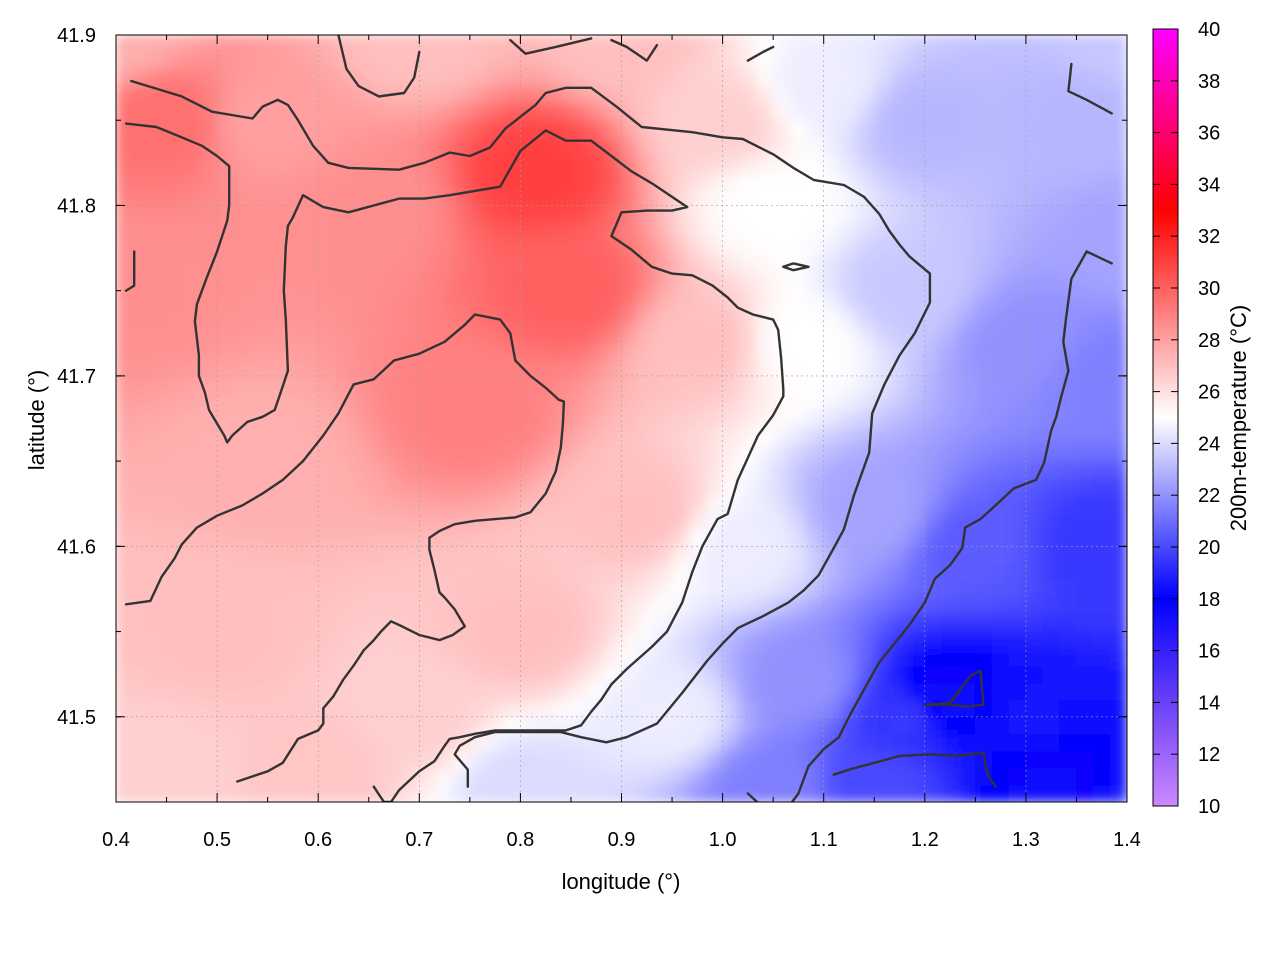  I want to click on y-tick-label: 41.6, so click(76, 547).